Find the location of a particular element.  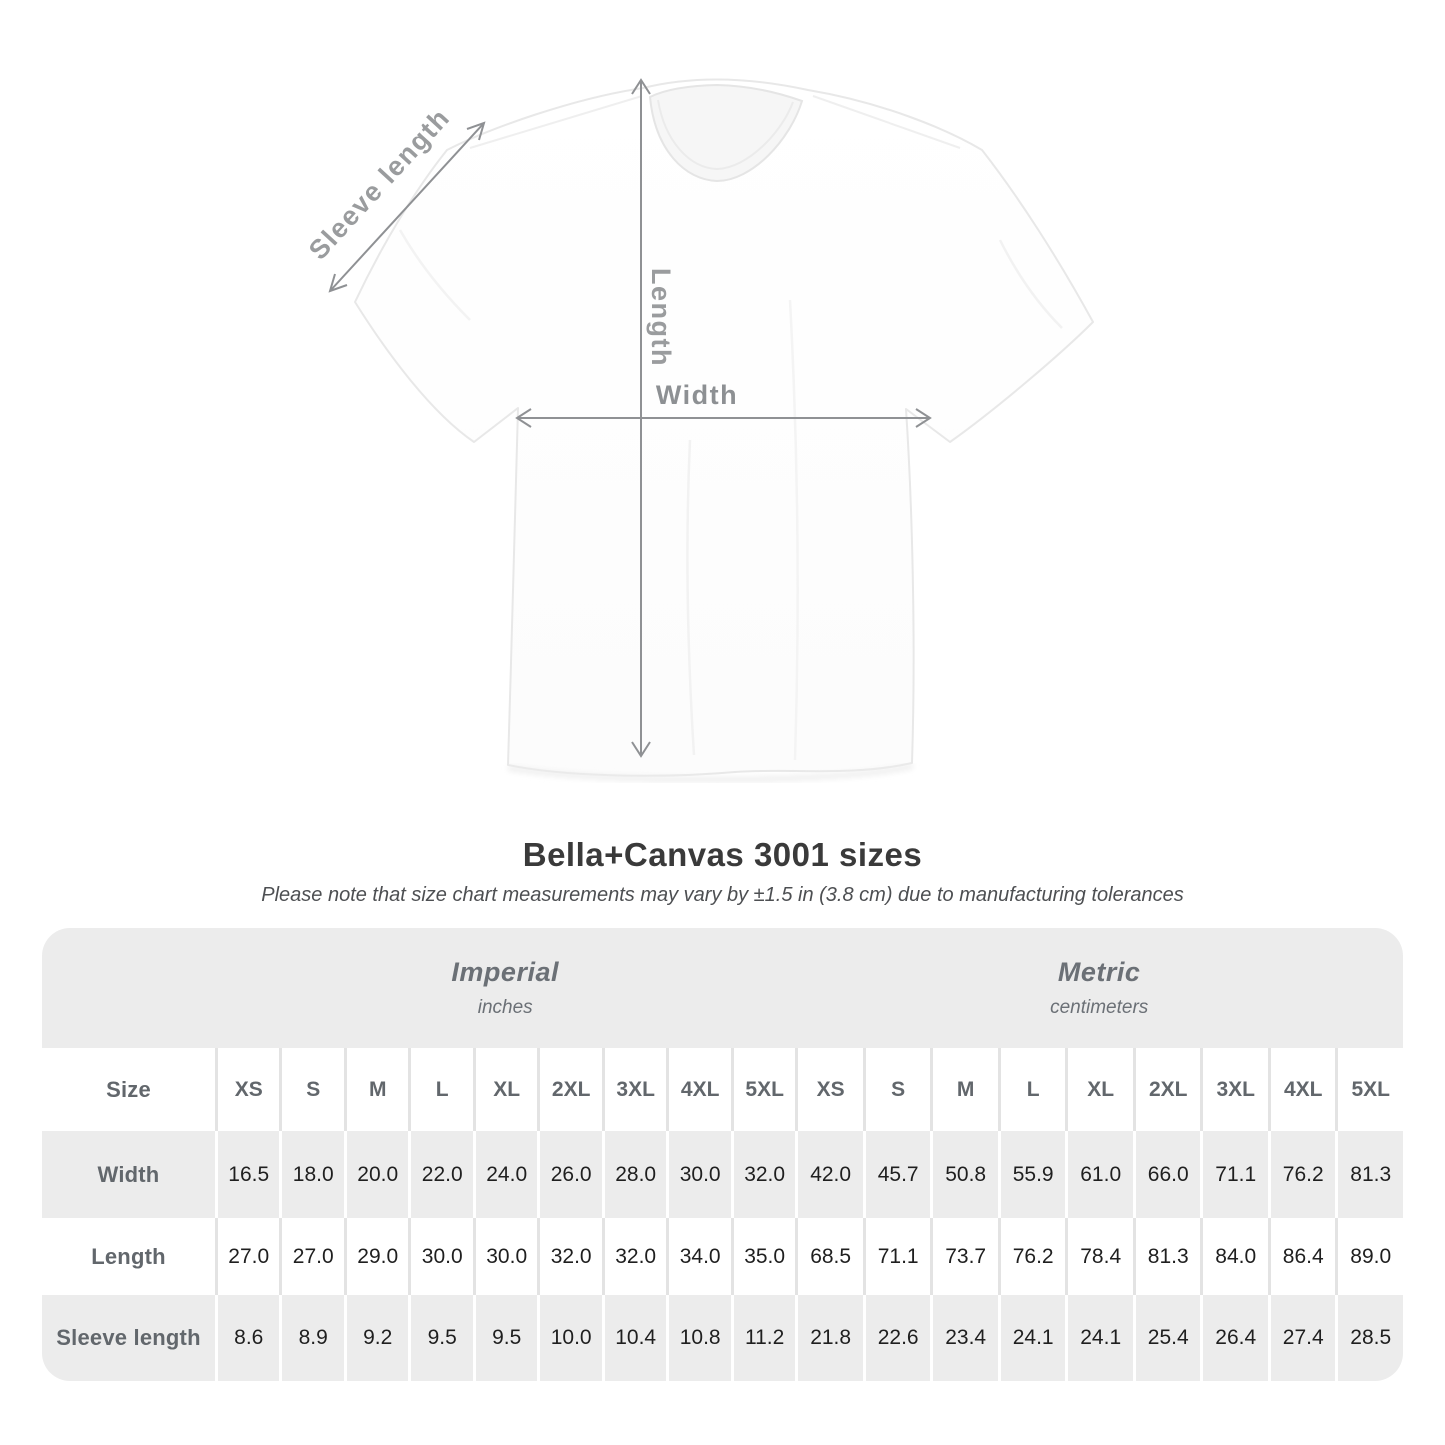

metric-group-header: Metric centimeters is located at coordinates (1099, 988).